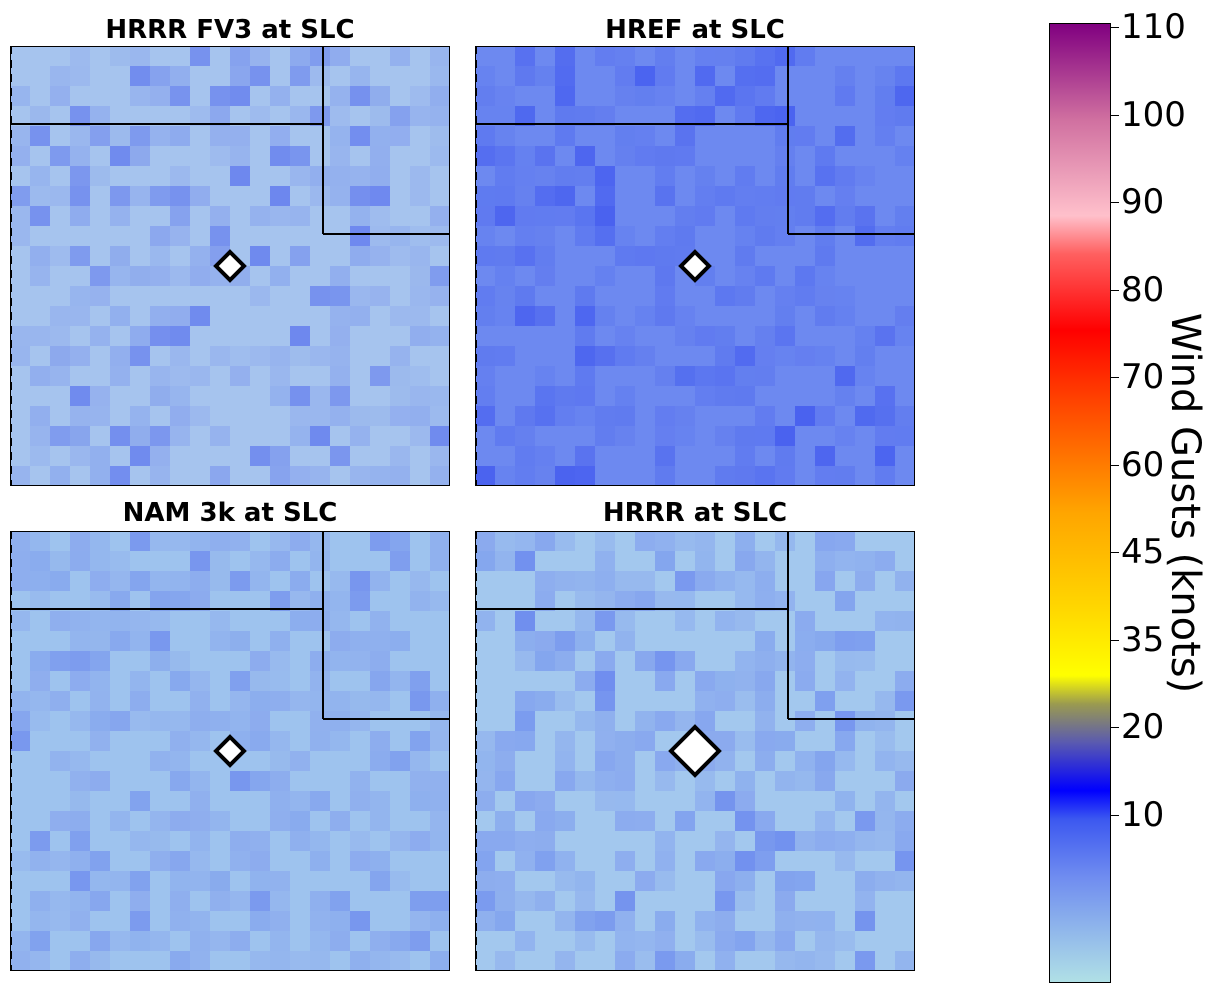 This screenshot has width=1215, height=993. I want to click on colorbar-tick-mark, so click(1115, 465).